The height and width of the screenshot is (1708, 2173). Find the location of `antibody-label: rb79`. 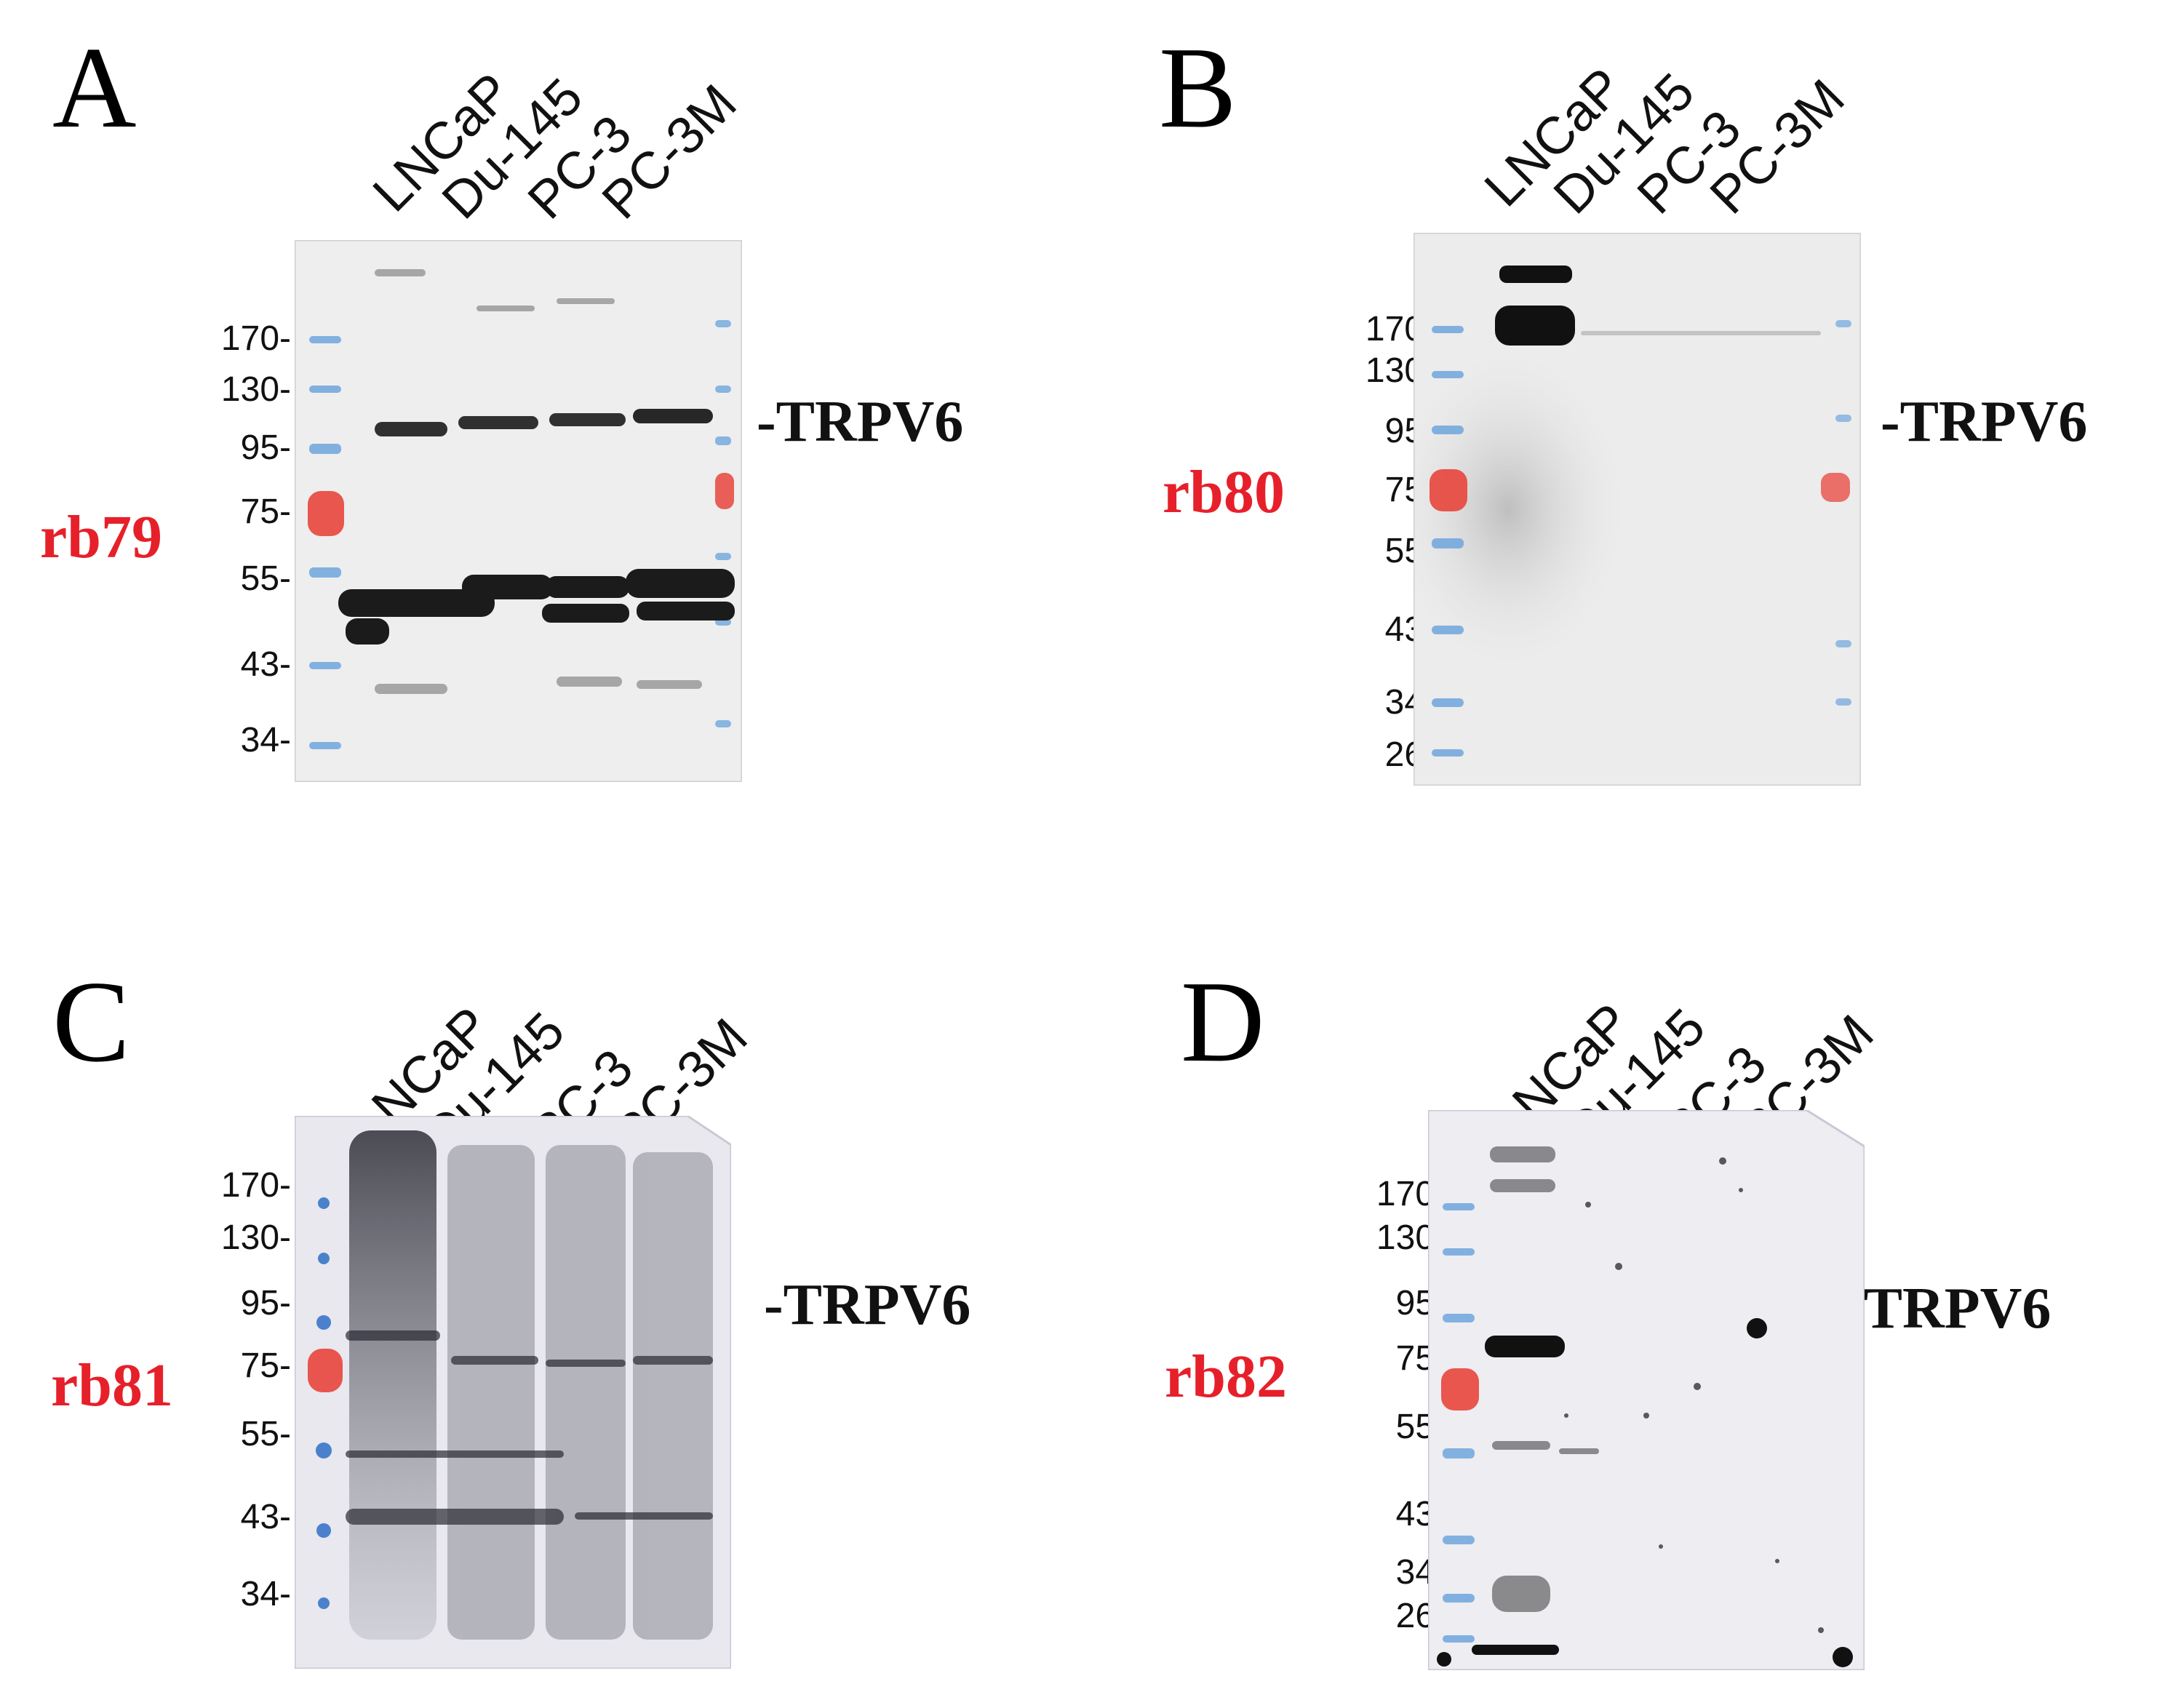

antibody-label: rb79 is located at coordinates (101, 537).